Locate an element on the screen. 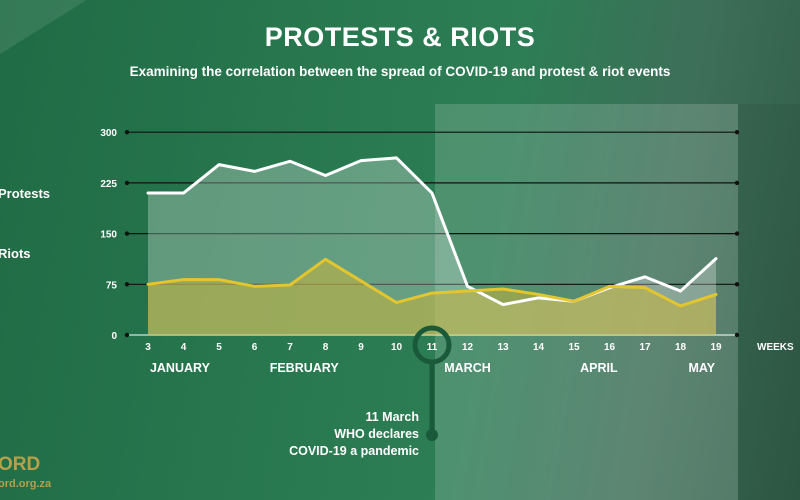 This screenshot has width=800, height=500. x-tick-label: 11 is located at coordinates (432, 347).